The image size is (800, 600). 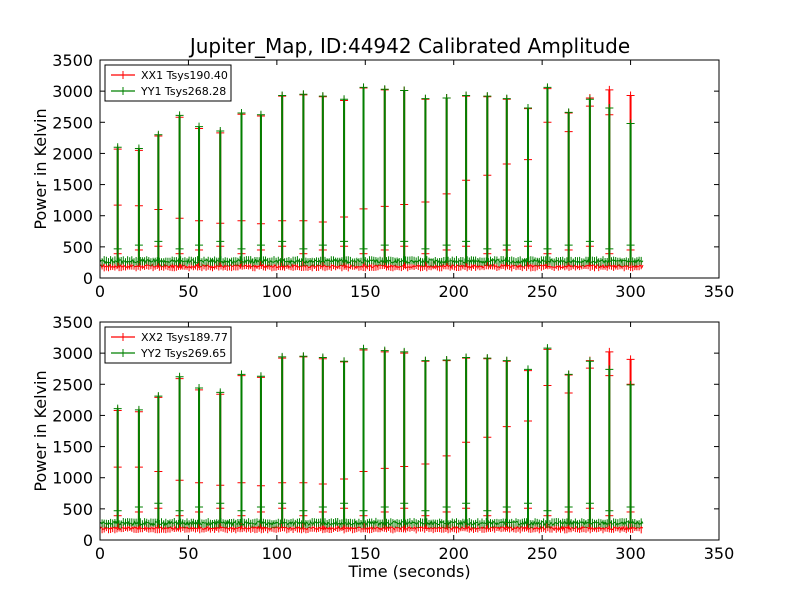 I want to click on x-tick-label: 250, so click(x=542, y=291).